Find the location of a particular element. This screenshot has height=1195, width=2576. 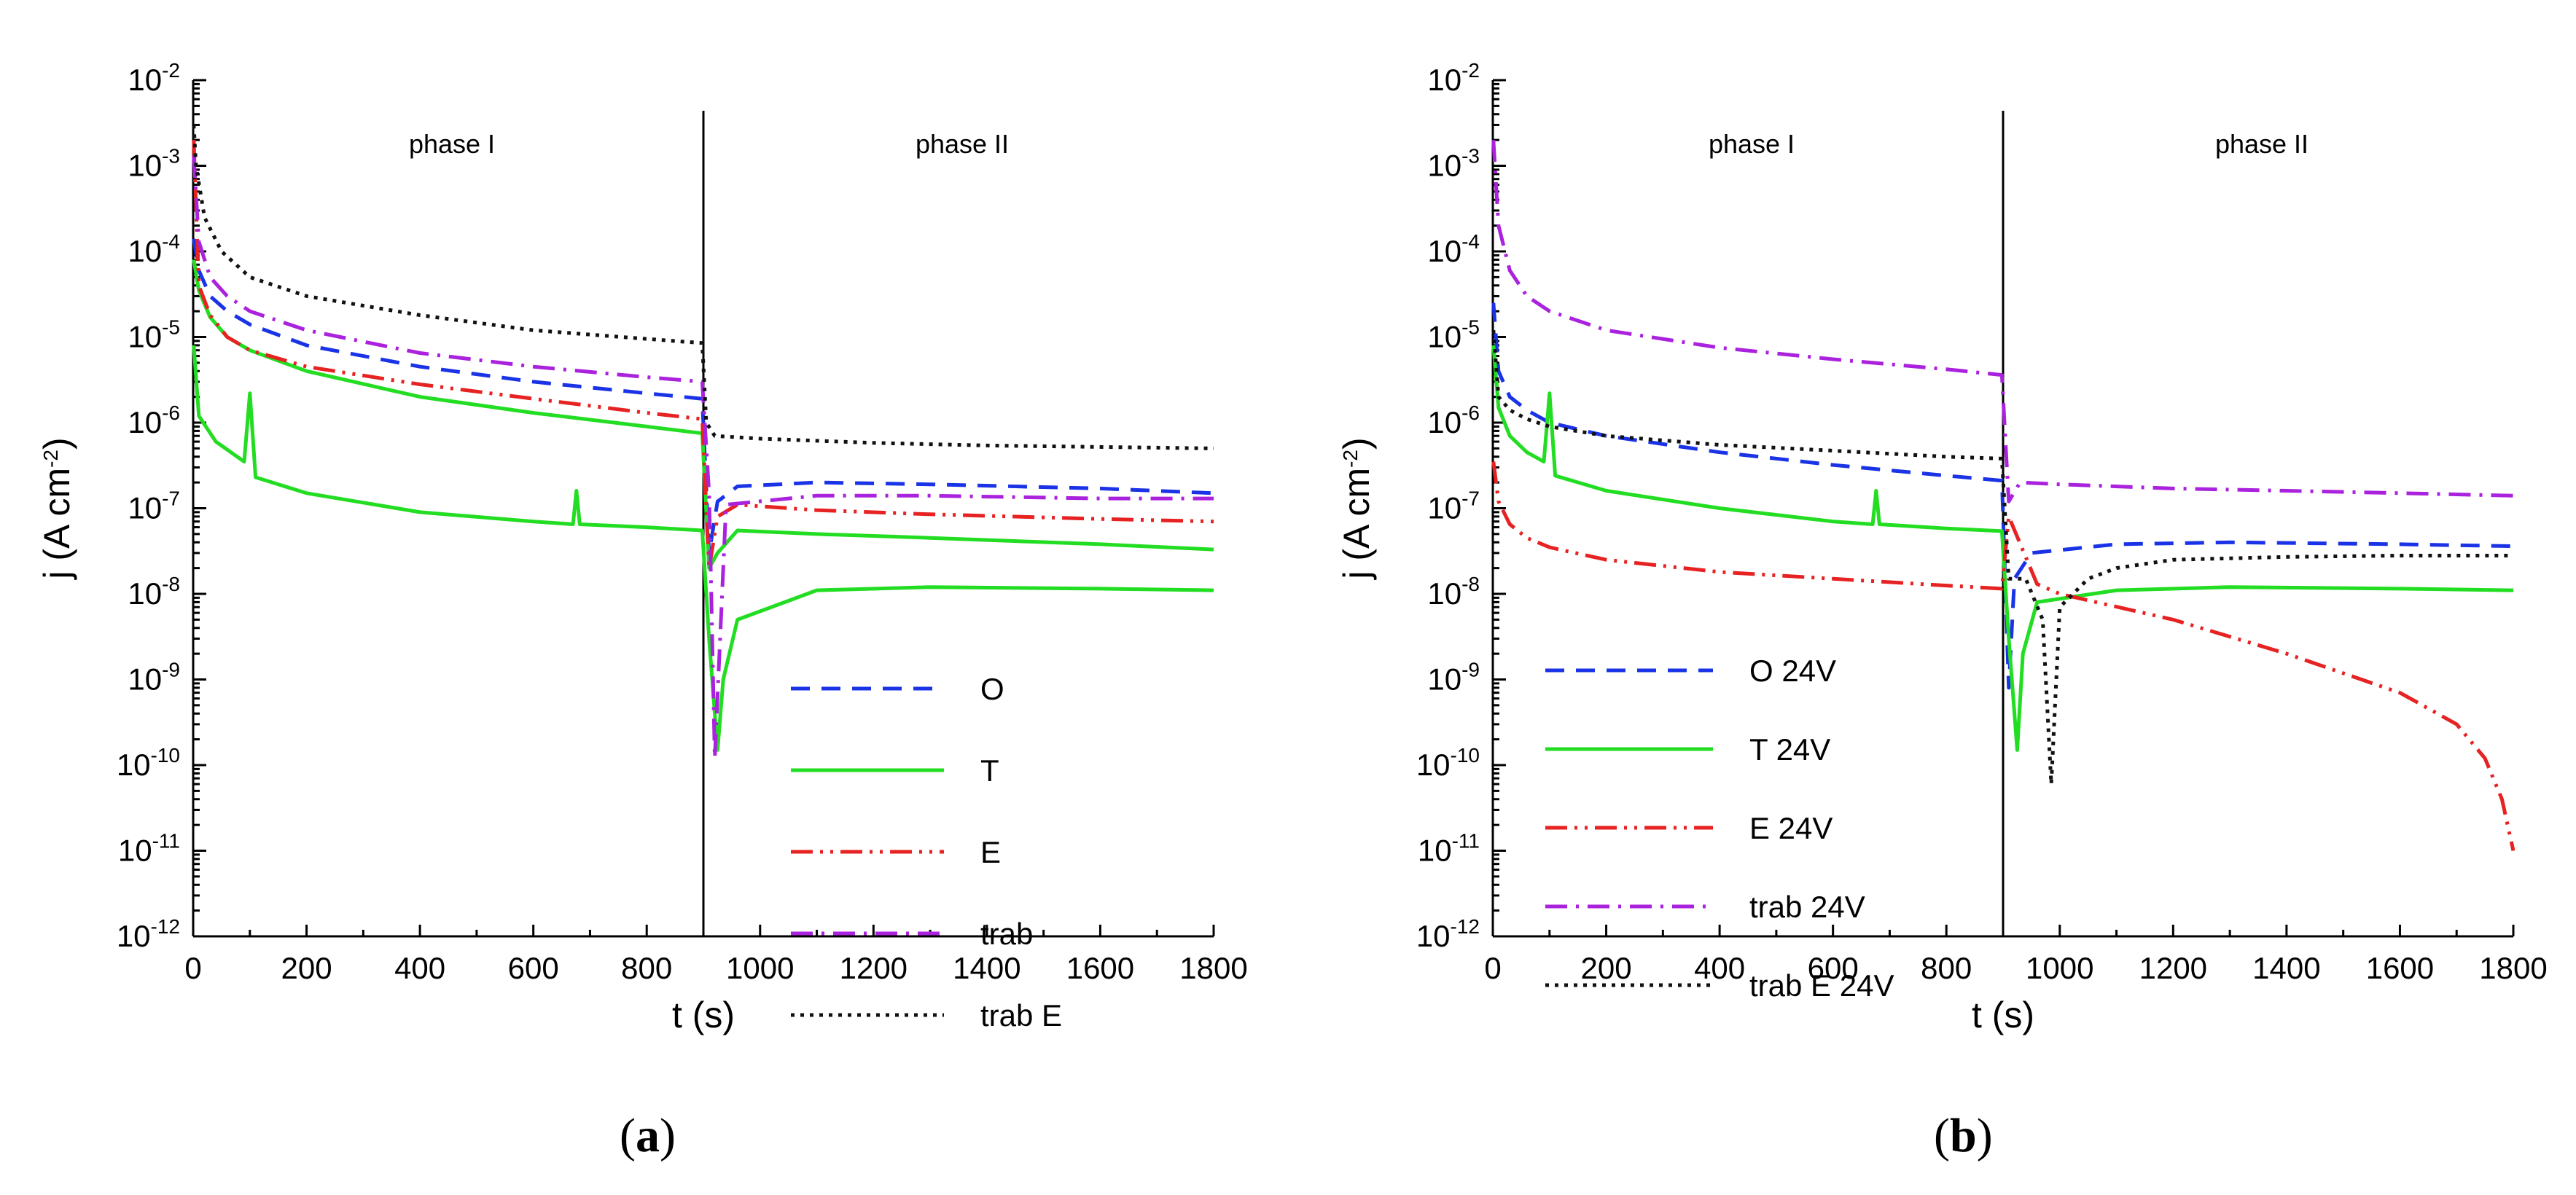

legend-label: trab E is located at coordinates (1021, 1015).